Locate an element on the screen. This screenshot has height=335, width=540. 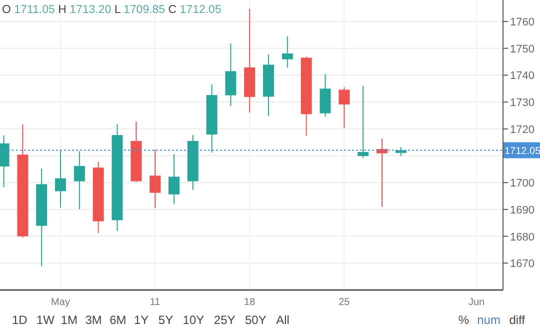
text: 1D 1W 1M 3M 6M 1Y 5Y 10Y 25Y 50Y All is located at coordinates (151, 320).